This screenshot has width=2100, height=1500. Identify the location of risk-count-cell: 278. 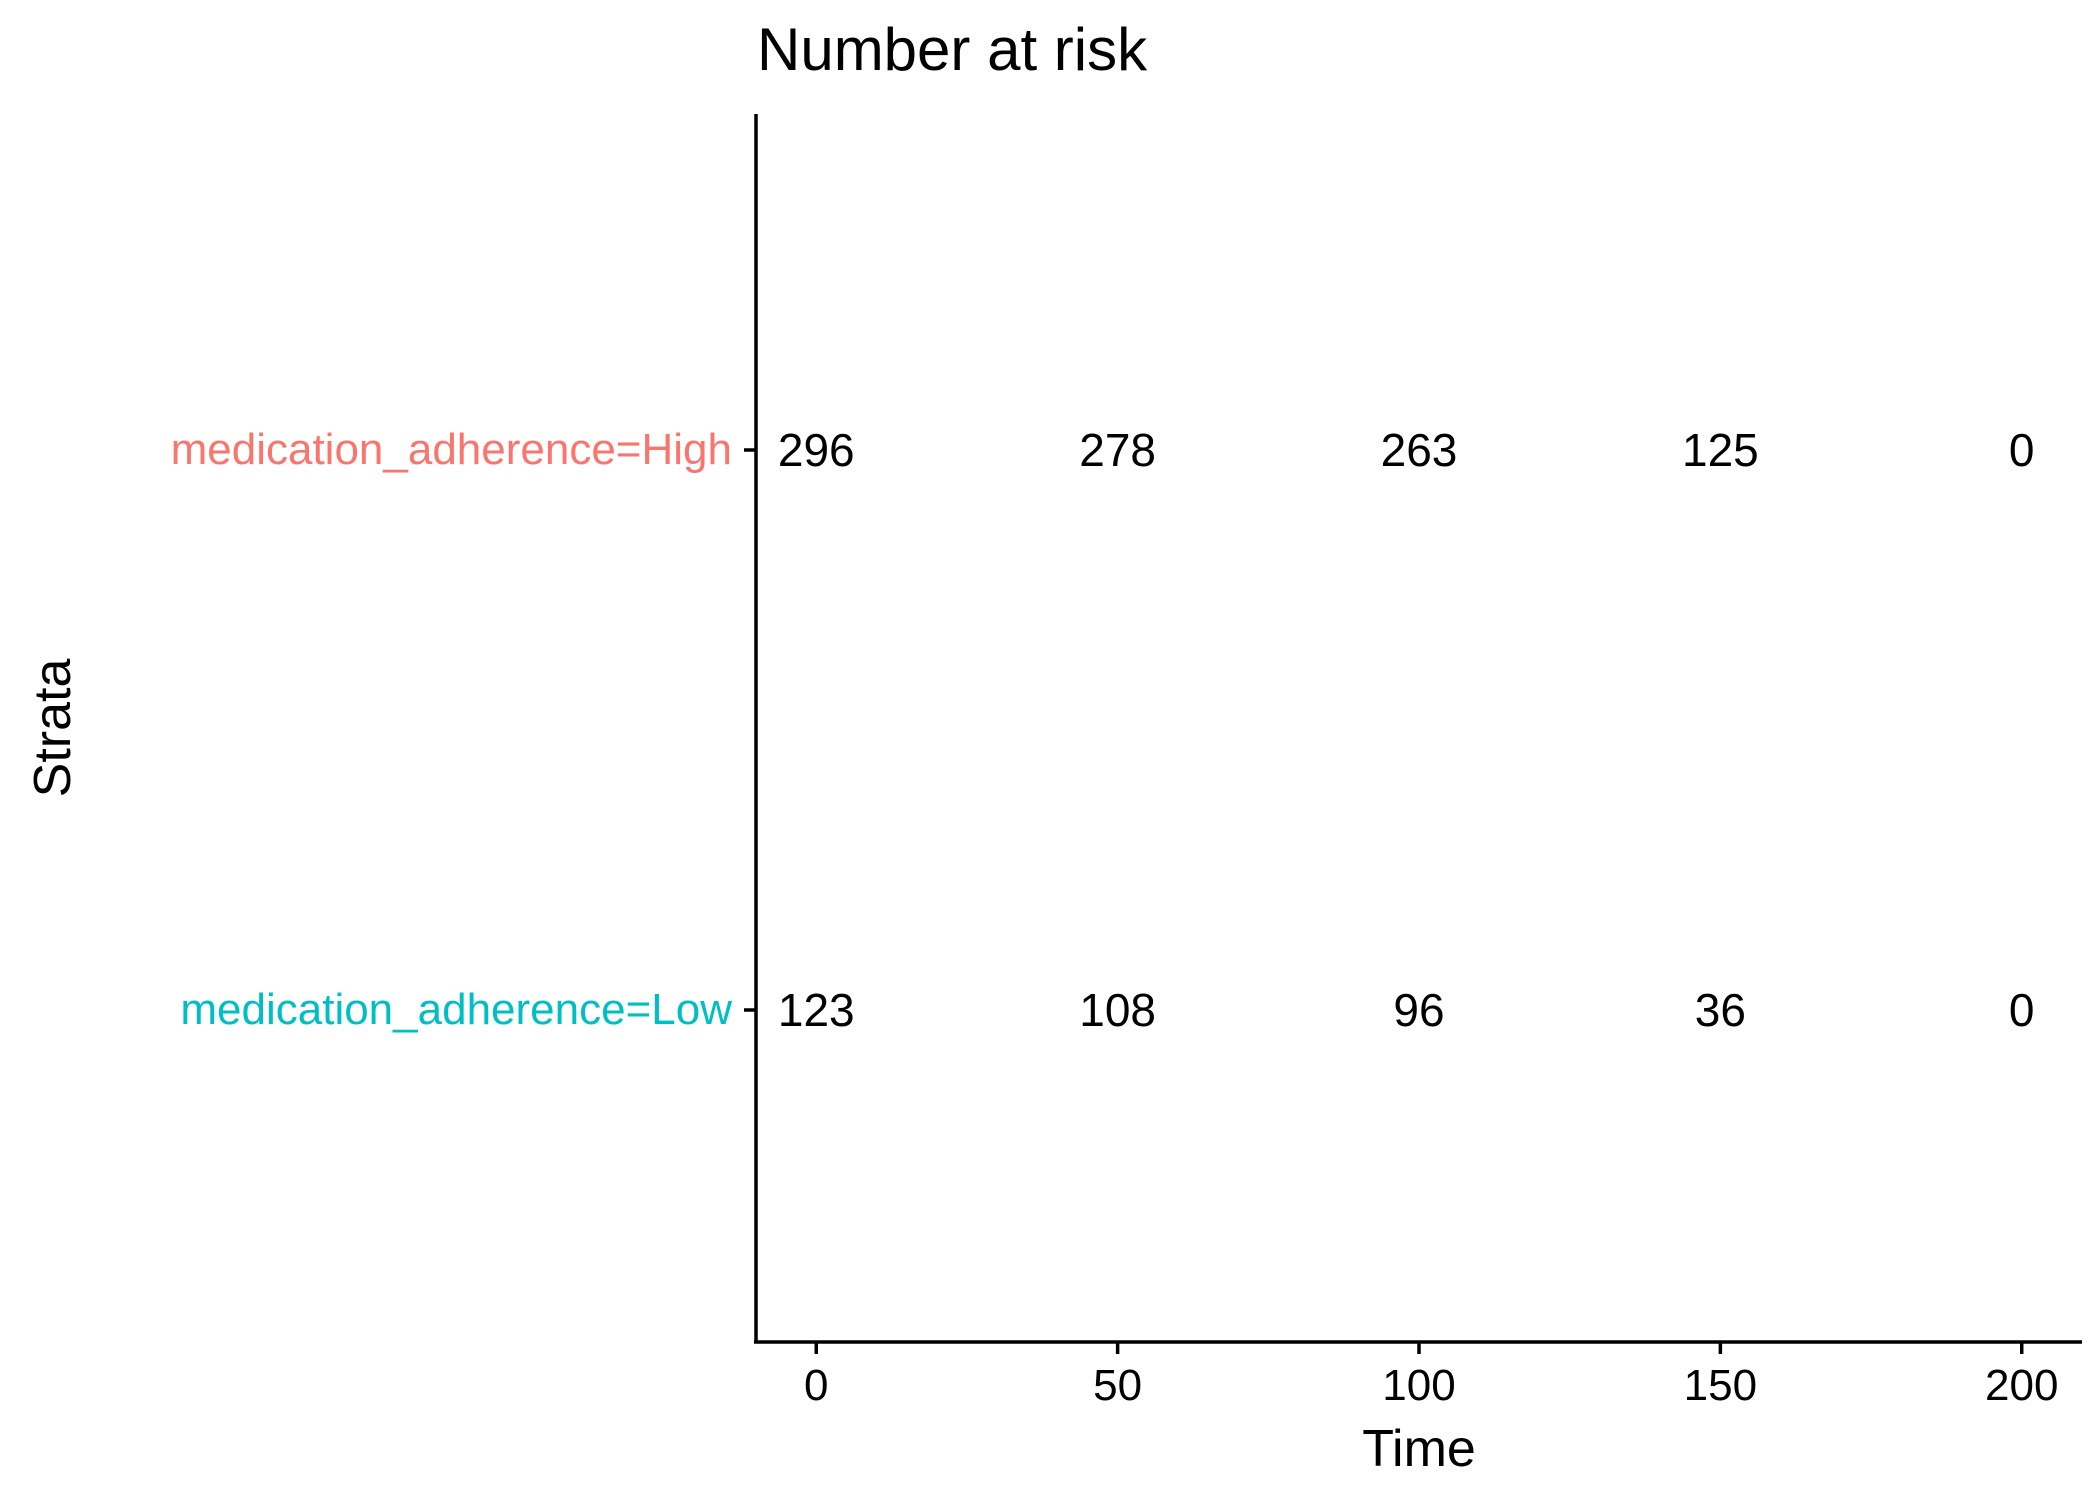
(1117, 450).